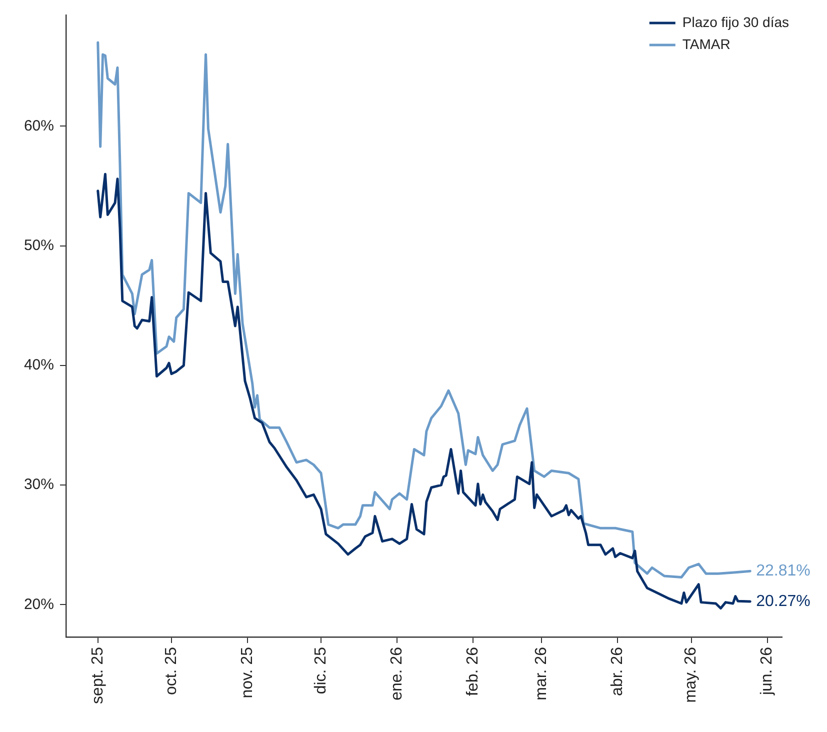  I want to click on x-tick-label: sept. 25, so click(97, 675).